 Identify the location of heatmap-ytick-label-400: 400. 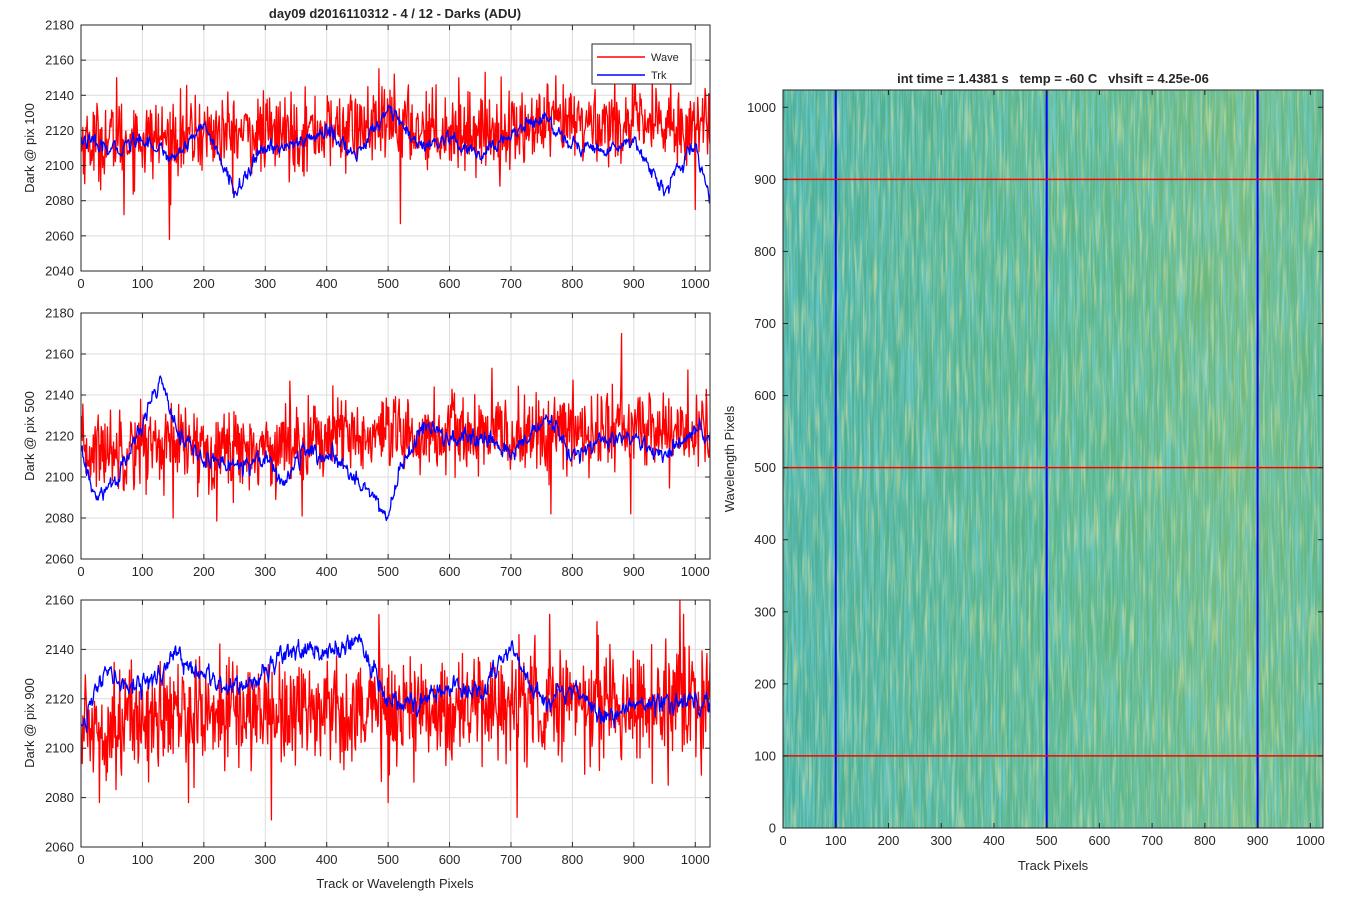
(765, 539).